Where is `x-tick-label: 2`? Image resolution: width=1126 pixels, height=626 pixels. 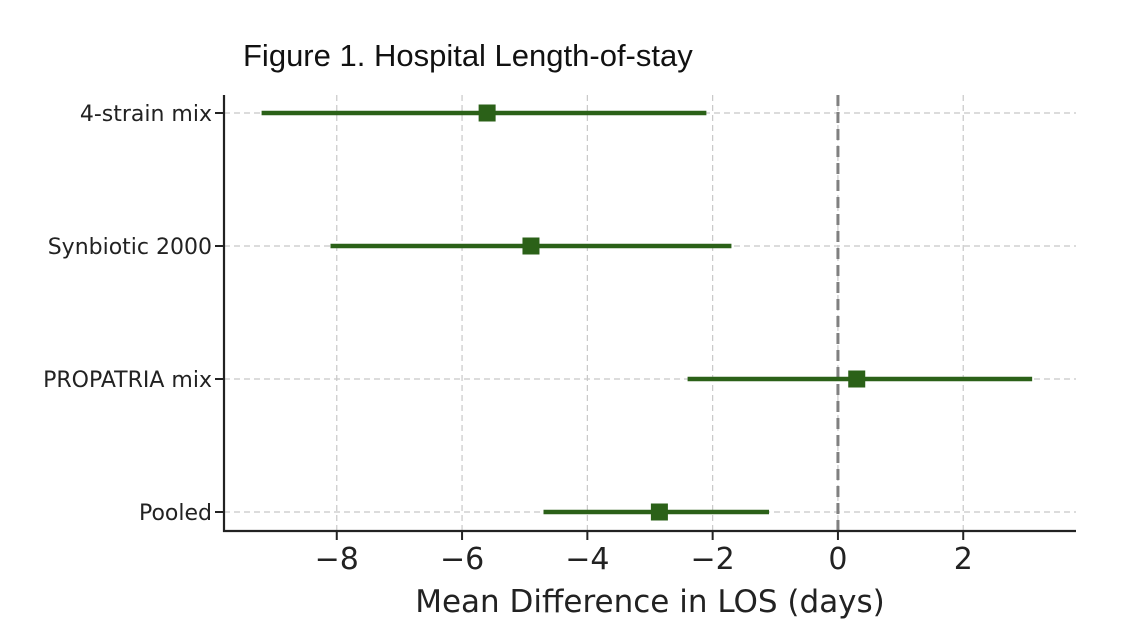
x-tick-label: 2 is located at coordinates (963, 559).